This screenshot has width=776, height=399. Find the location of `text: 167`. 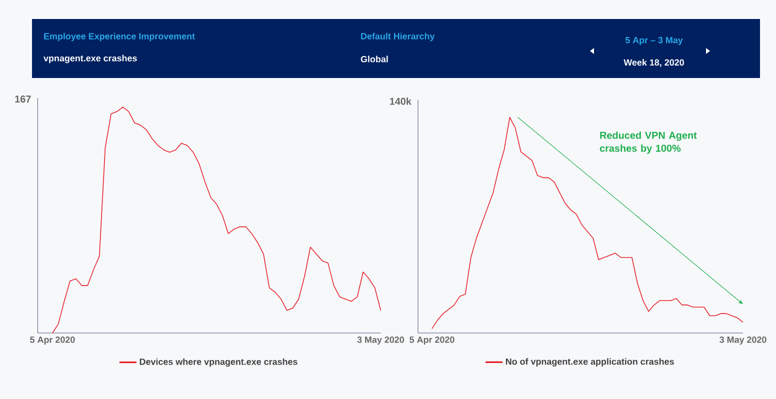

text: 167 is located at coordinates (23, 99).